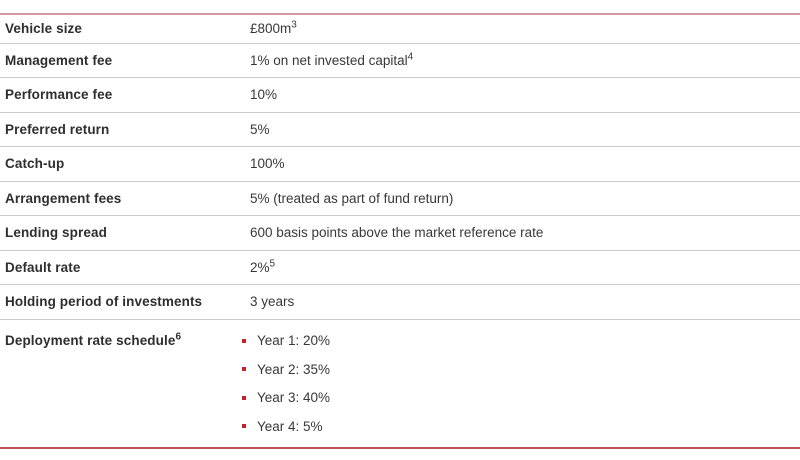  What do you see at coordinates (294, 398) in the screenshot?
I see `list-item-text: Year 3: 40%` at bounding box center [294, 398].